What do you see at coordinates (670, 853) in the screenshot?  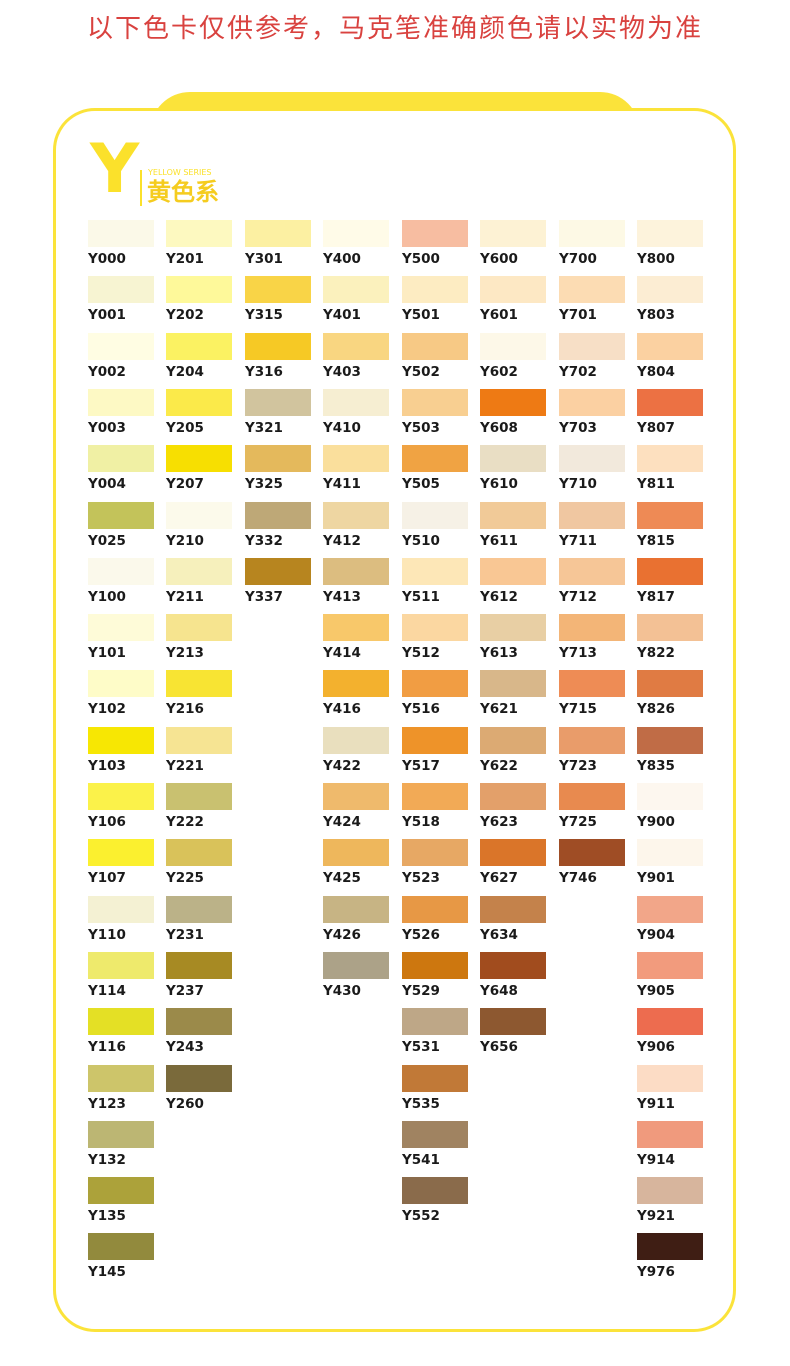 I see `color-swatch-y901` at bounding box center [670, 853].